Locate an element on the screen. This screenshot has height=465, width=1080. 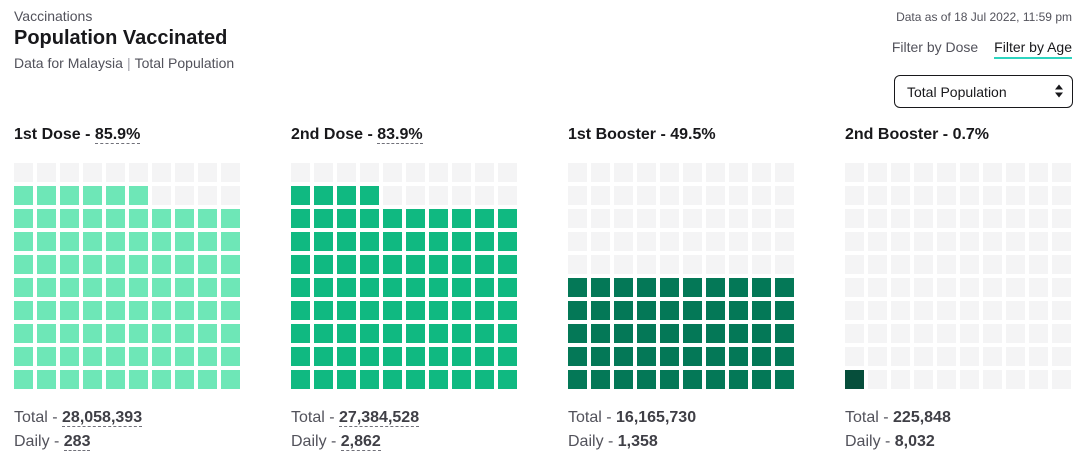
daily-value: 283 is located at coordinates (77, 442).